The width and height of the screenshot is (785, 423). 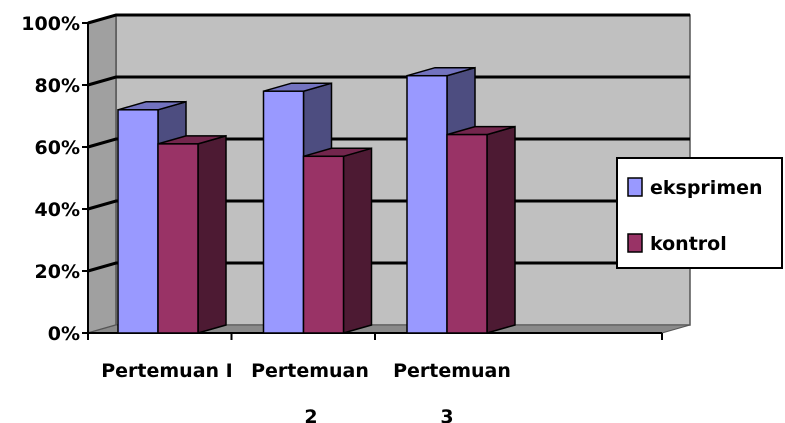 What do you see at coordinates (57, 148) in the screenshot?
I see `y-tick-label: 60%` at bounding box center [57, 148].